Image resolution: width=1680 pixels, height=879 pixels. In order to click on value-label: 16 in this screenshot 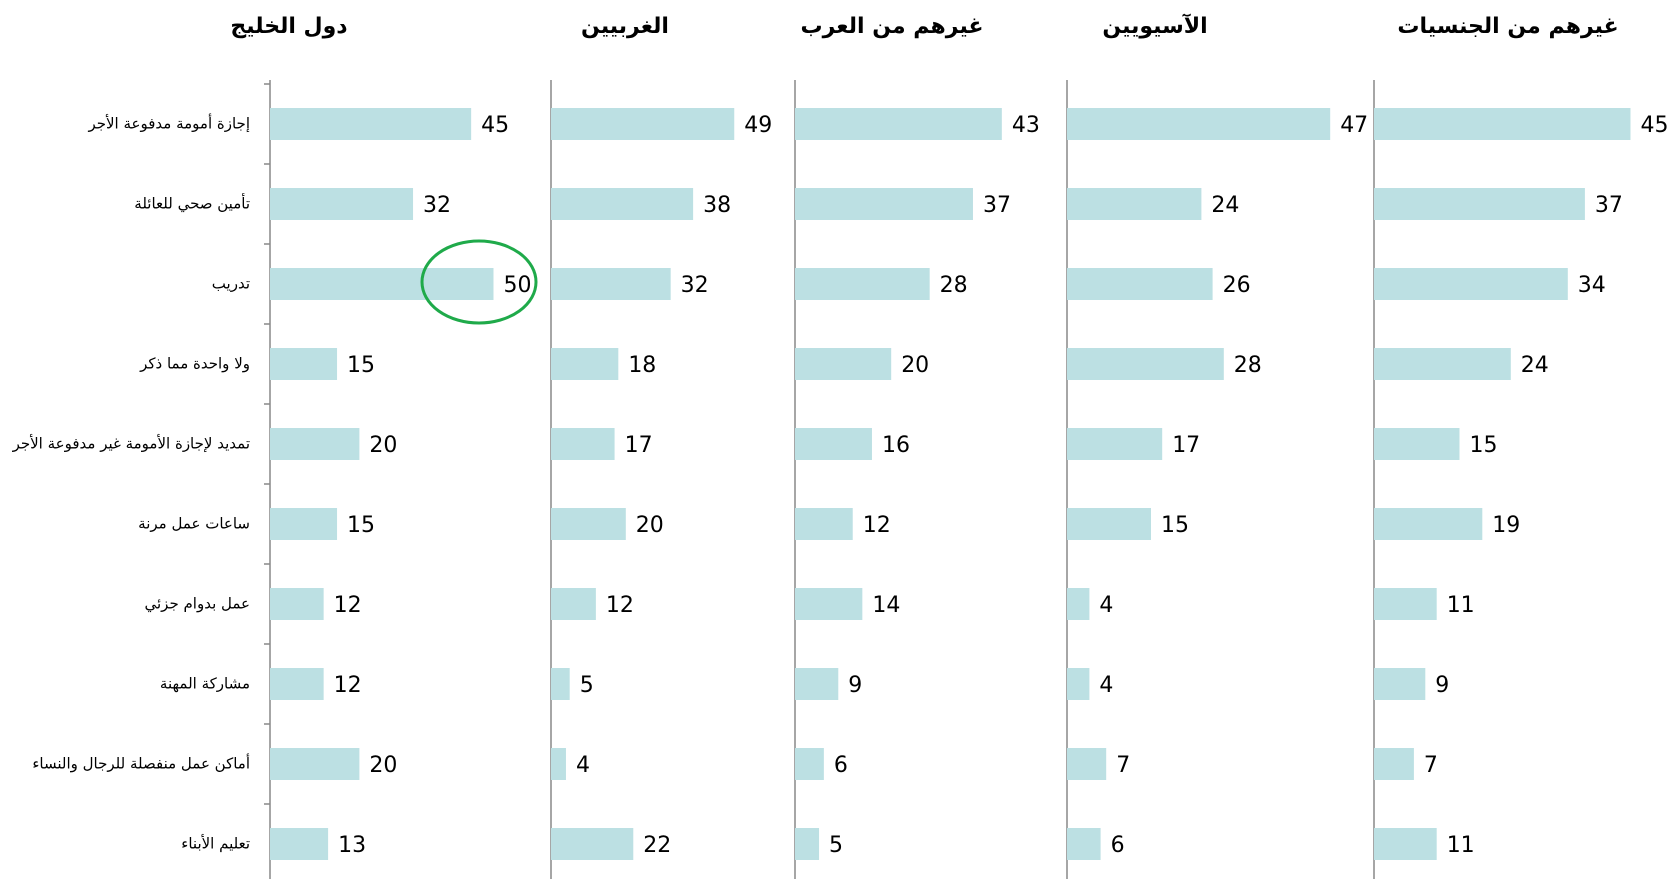, I will do `click(896, 445)`.